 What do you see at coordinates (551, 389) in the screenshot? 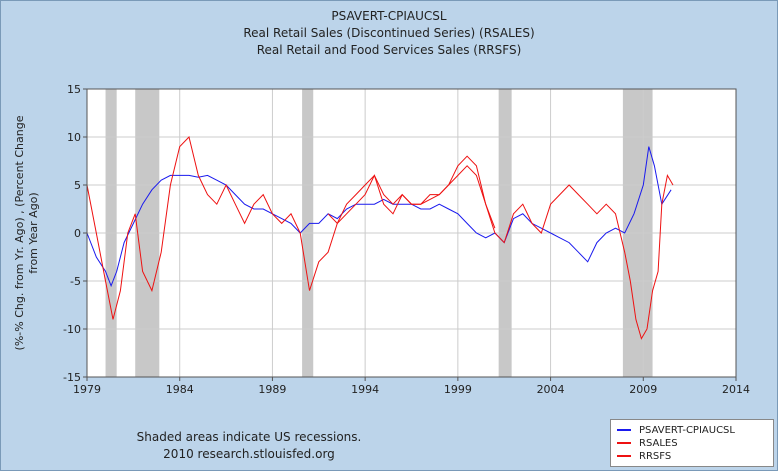
I see `x-tick-label: 2004` at bounding box center [551, 389].